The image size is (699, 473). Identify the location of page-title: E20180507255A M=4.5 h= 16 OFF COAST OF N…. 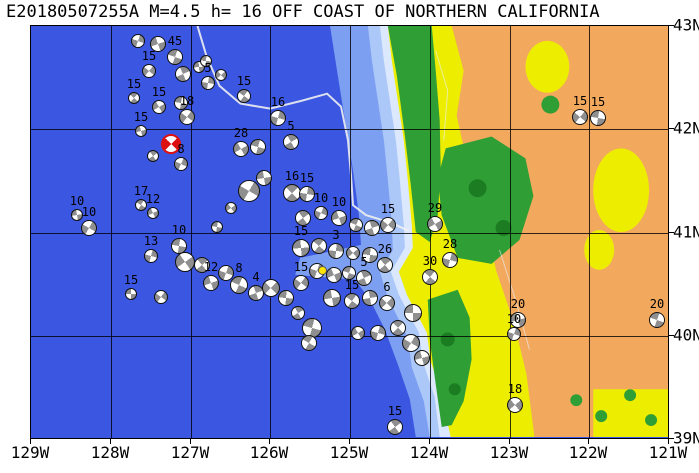
(303, 12).